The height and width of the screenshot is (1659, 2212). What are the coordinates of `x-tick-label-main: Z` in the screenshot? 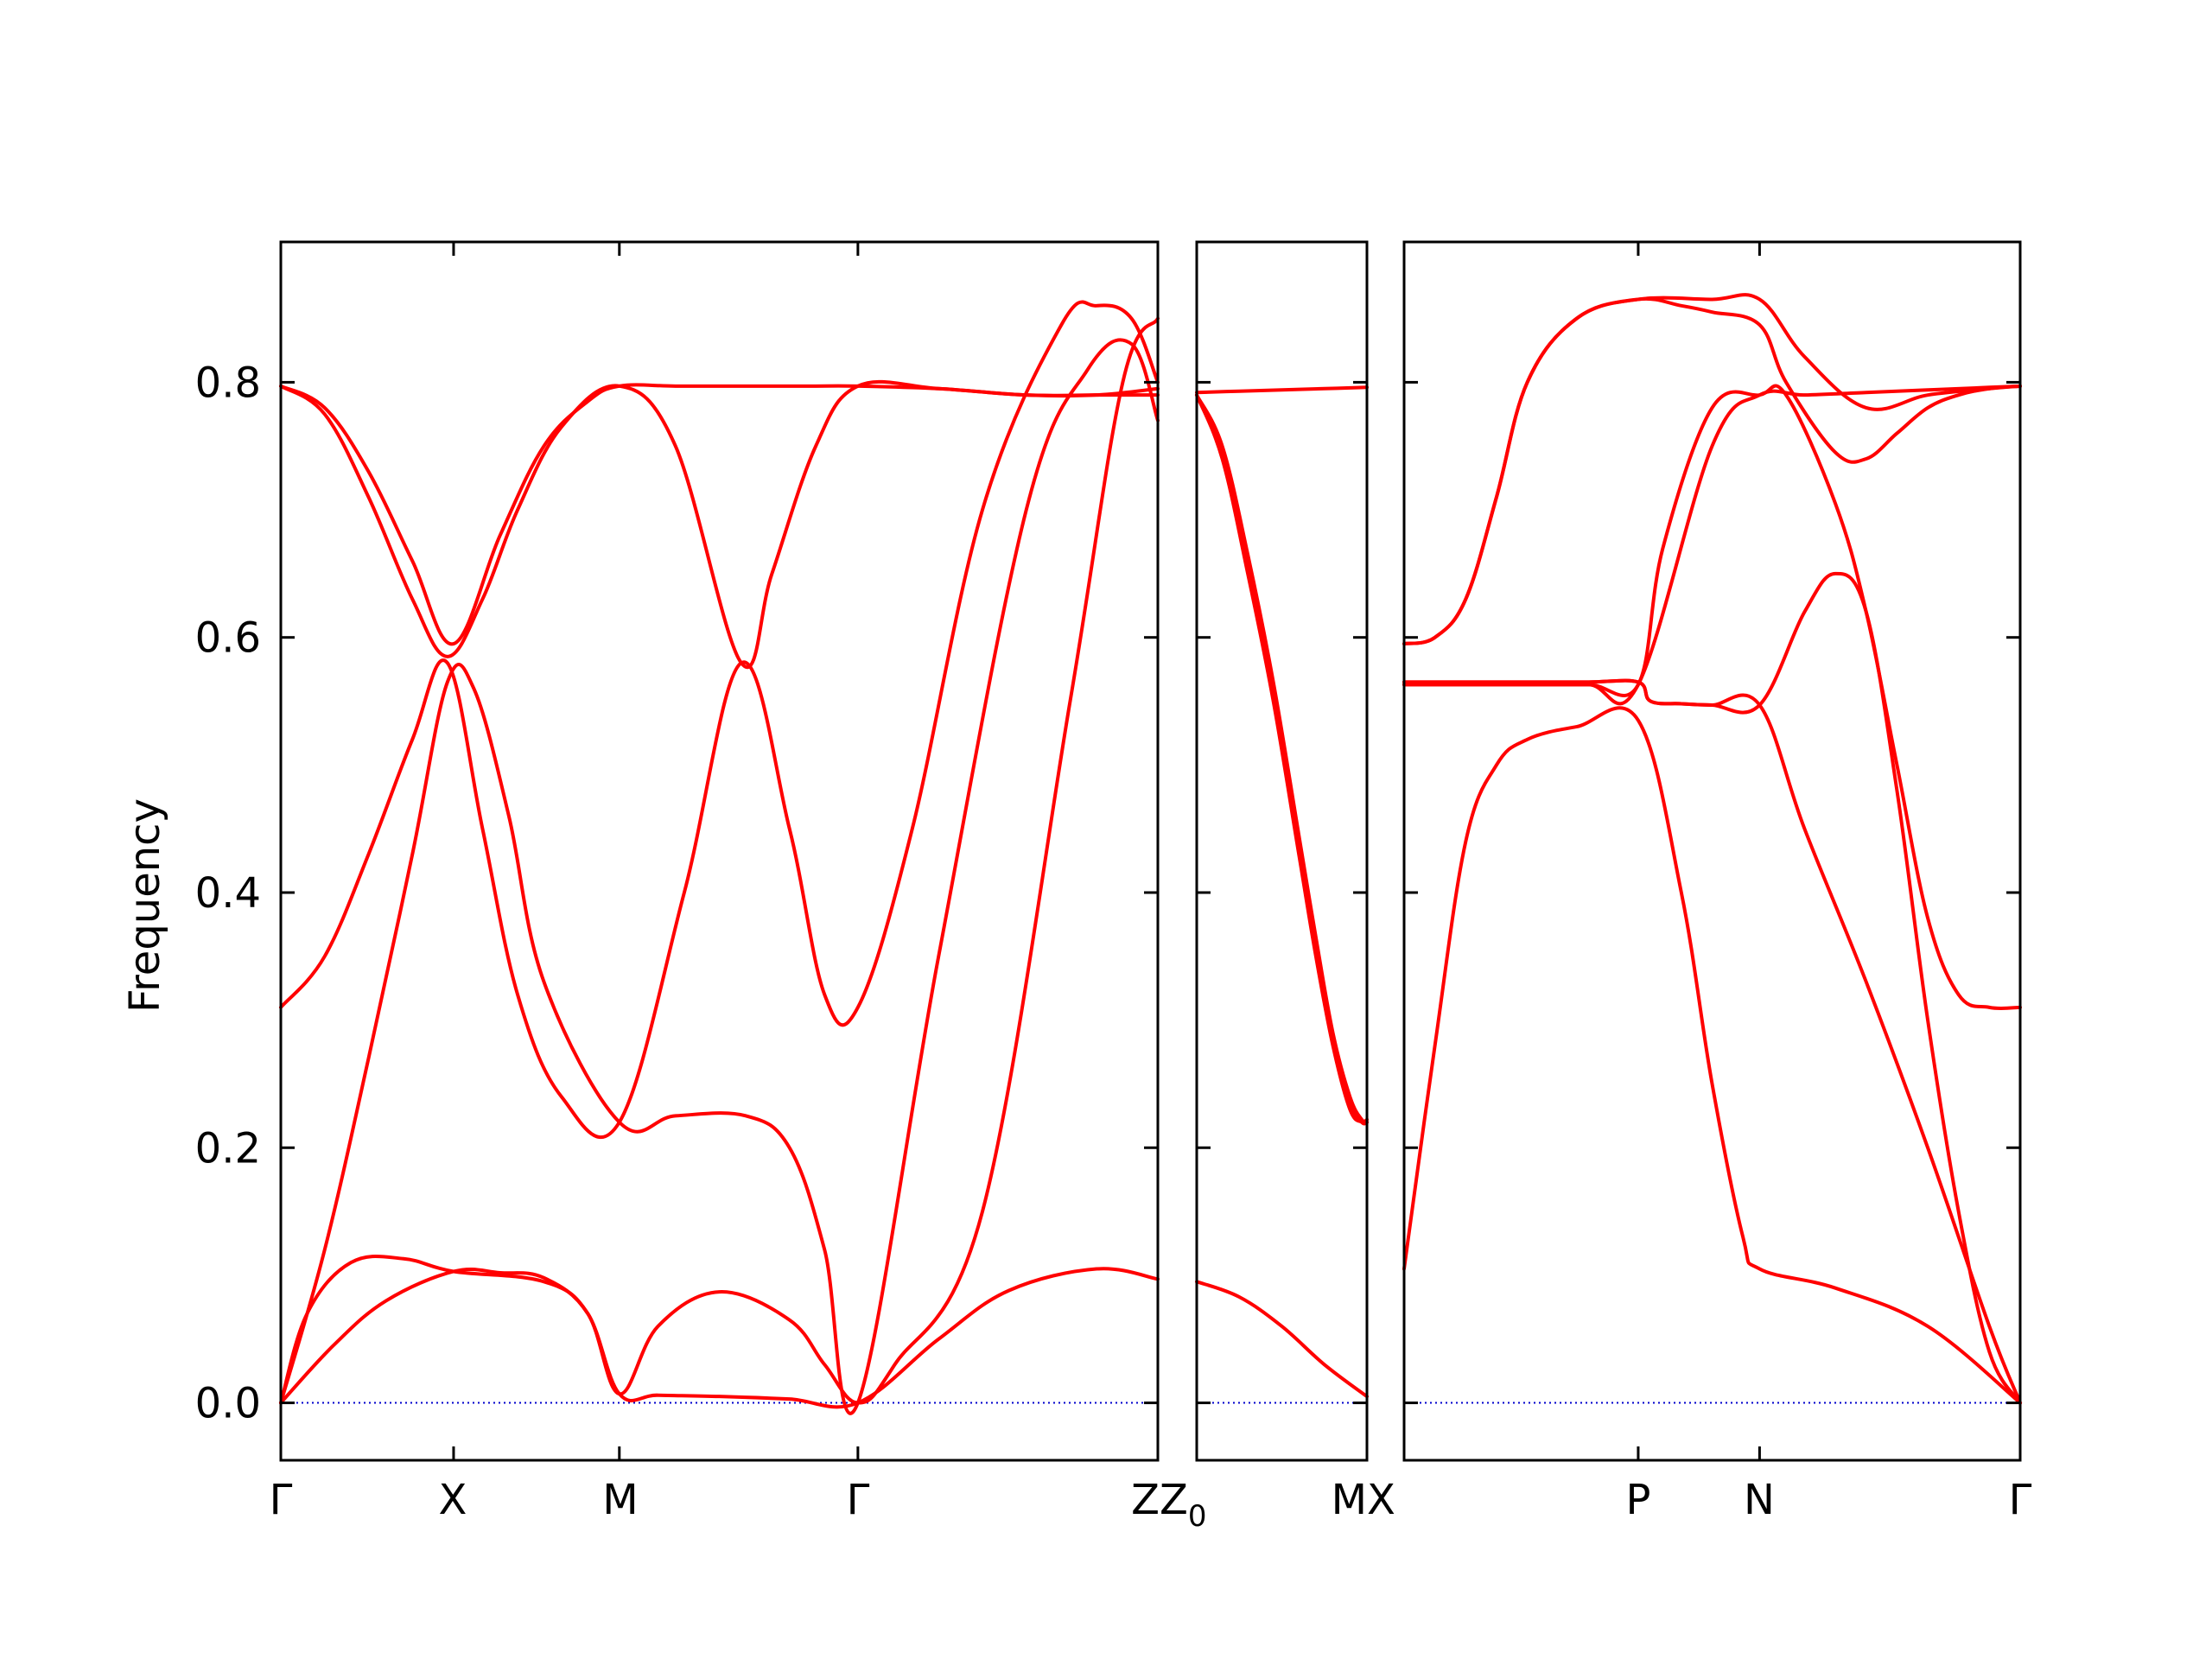 It's located at (1174, 1500).